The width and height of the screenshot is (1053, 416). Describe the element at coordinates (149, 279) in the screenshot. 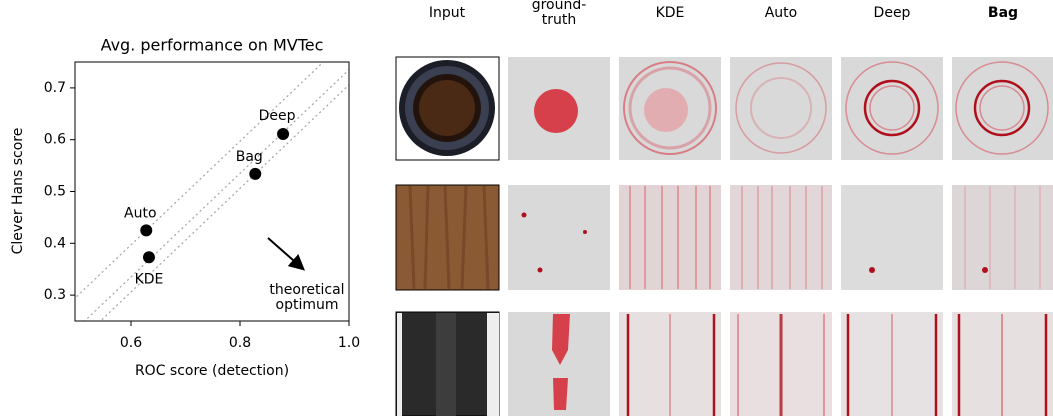

I see `point-label: KDE` at that location.